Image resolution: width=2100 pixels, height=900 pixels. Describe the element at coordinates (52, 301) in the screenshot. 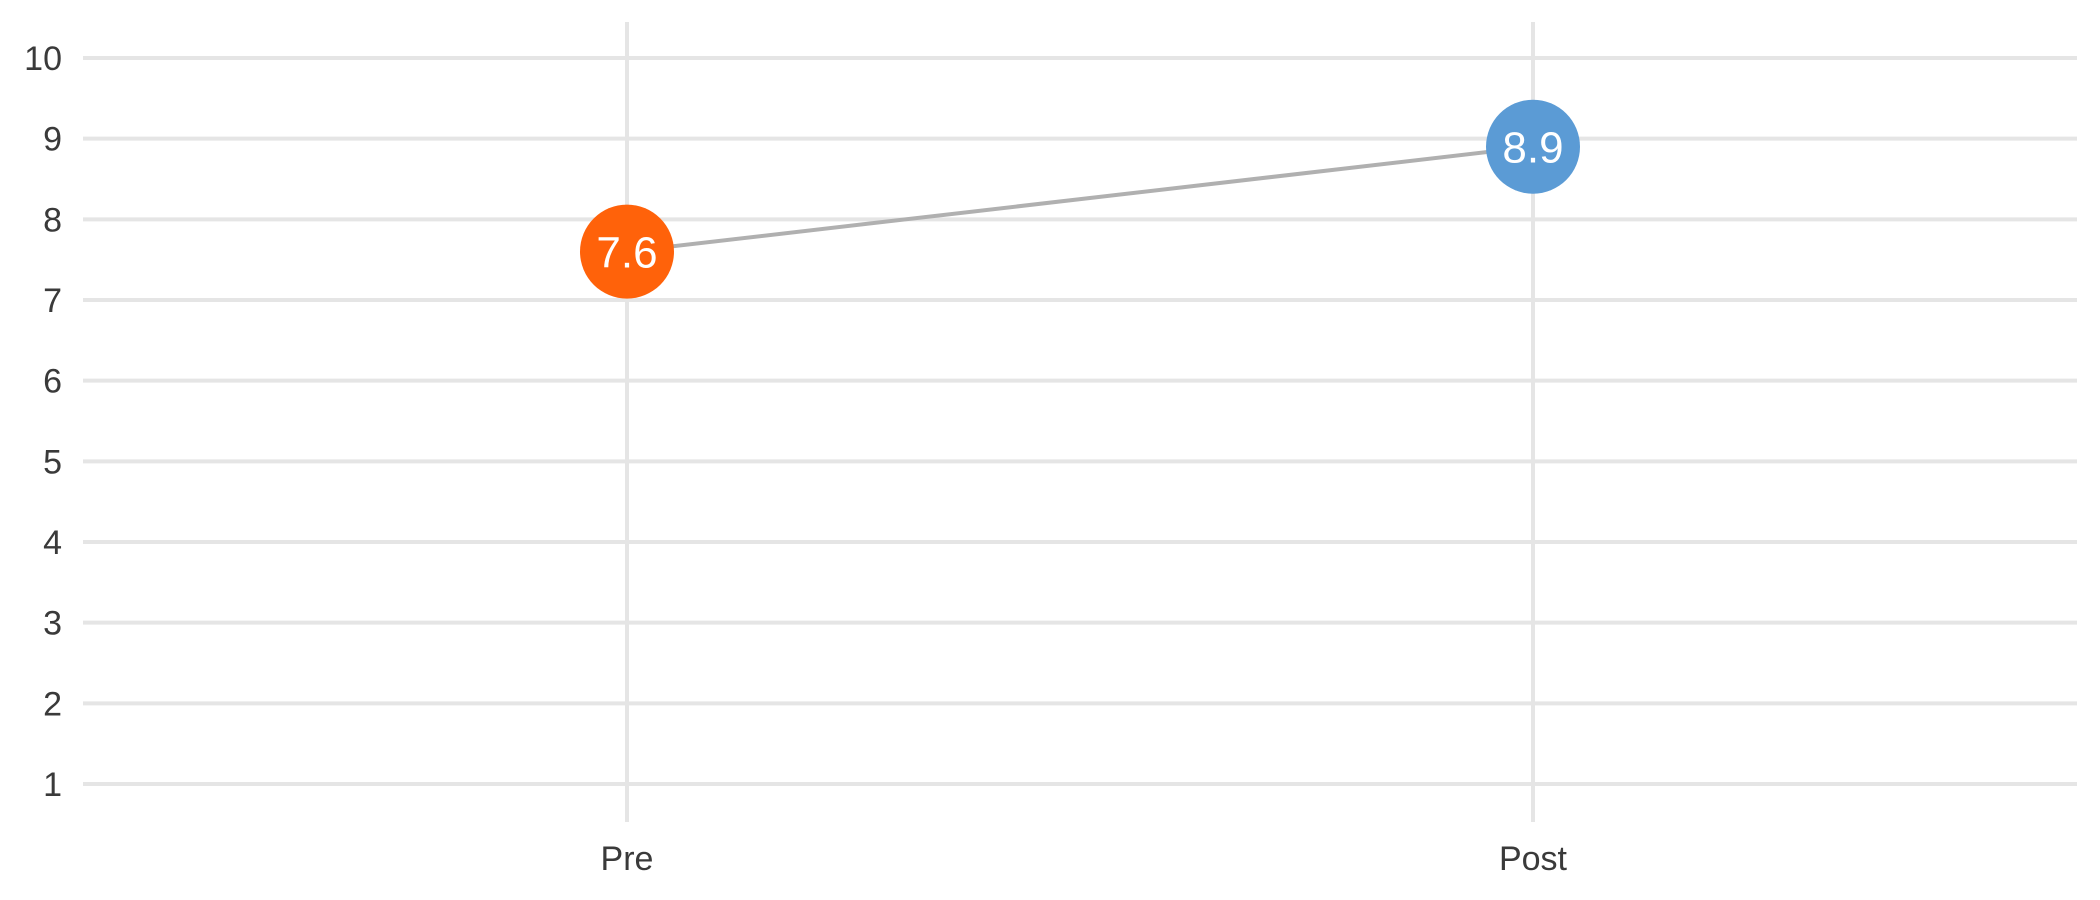

I see `y-tick-label-7: 7` at that location.